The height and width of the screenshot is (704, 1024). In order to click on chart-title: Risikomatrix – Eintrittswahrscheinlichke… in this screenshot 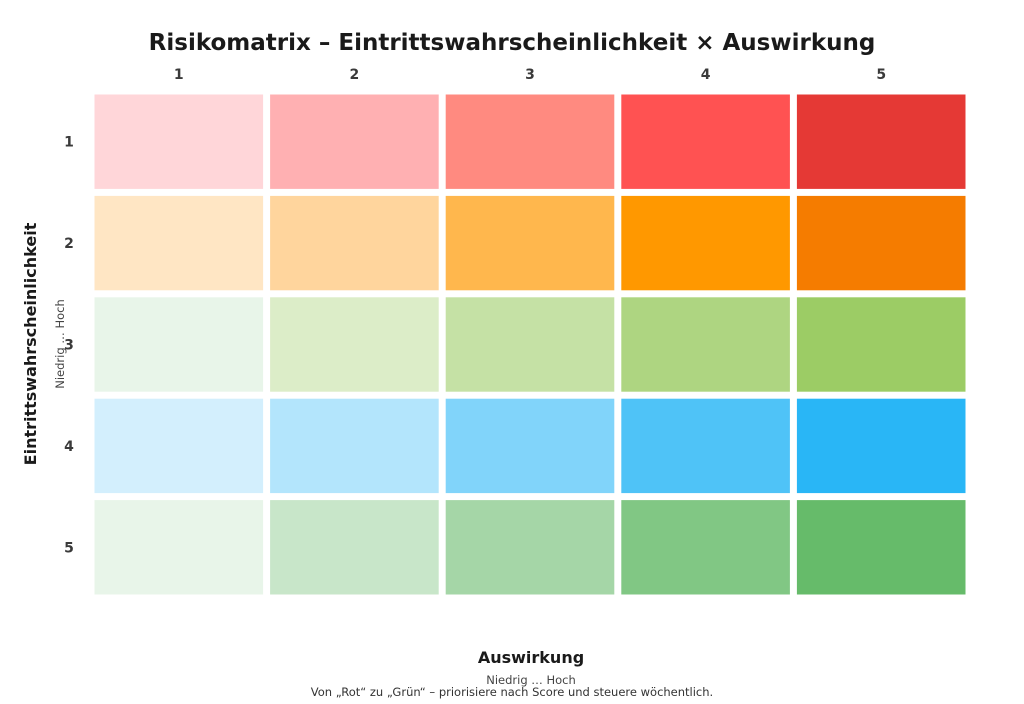, I will do `click(512, 43)`.